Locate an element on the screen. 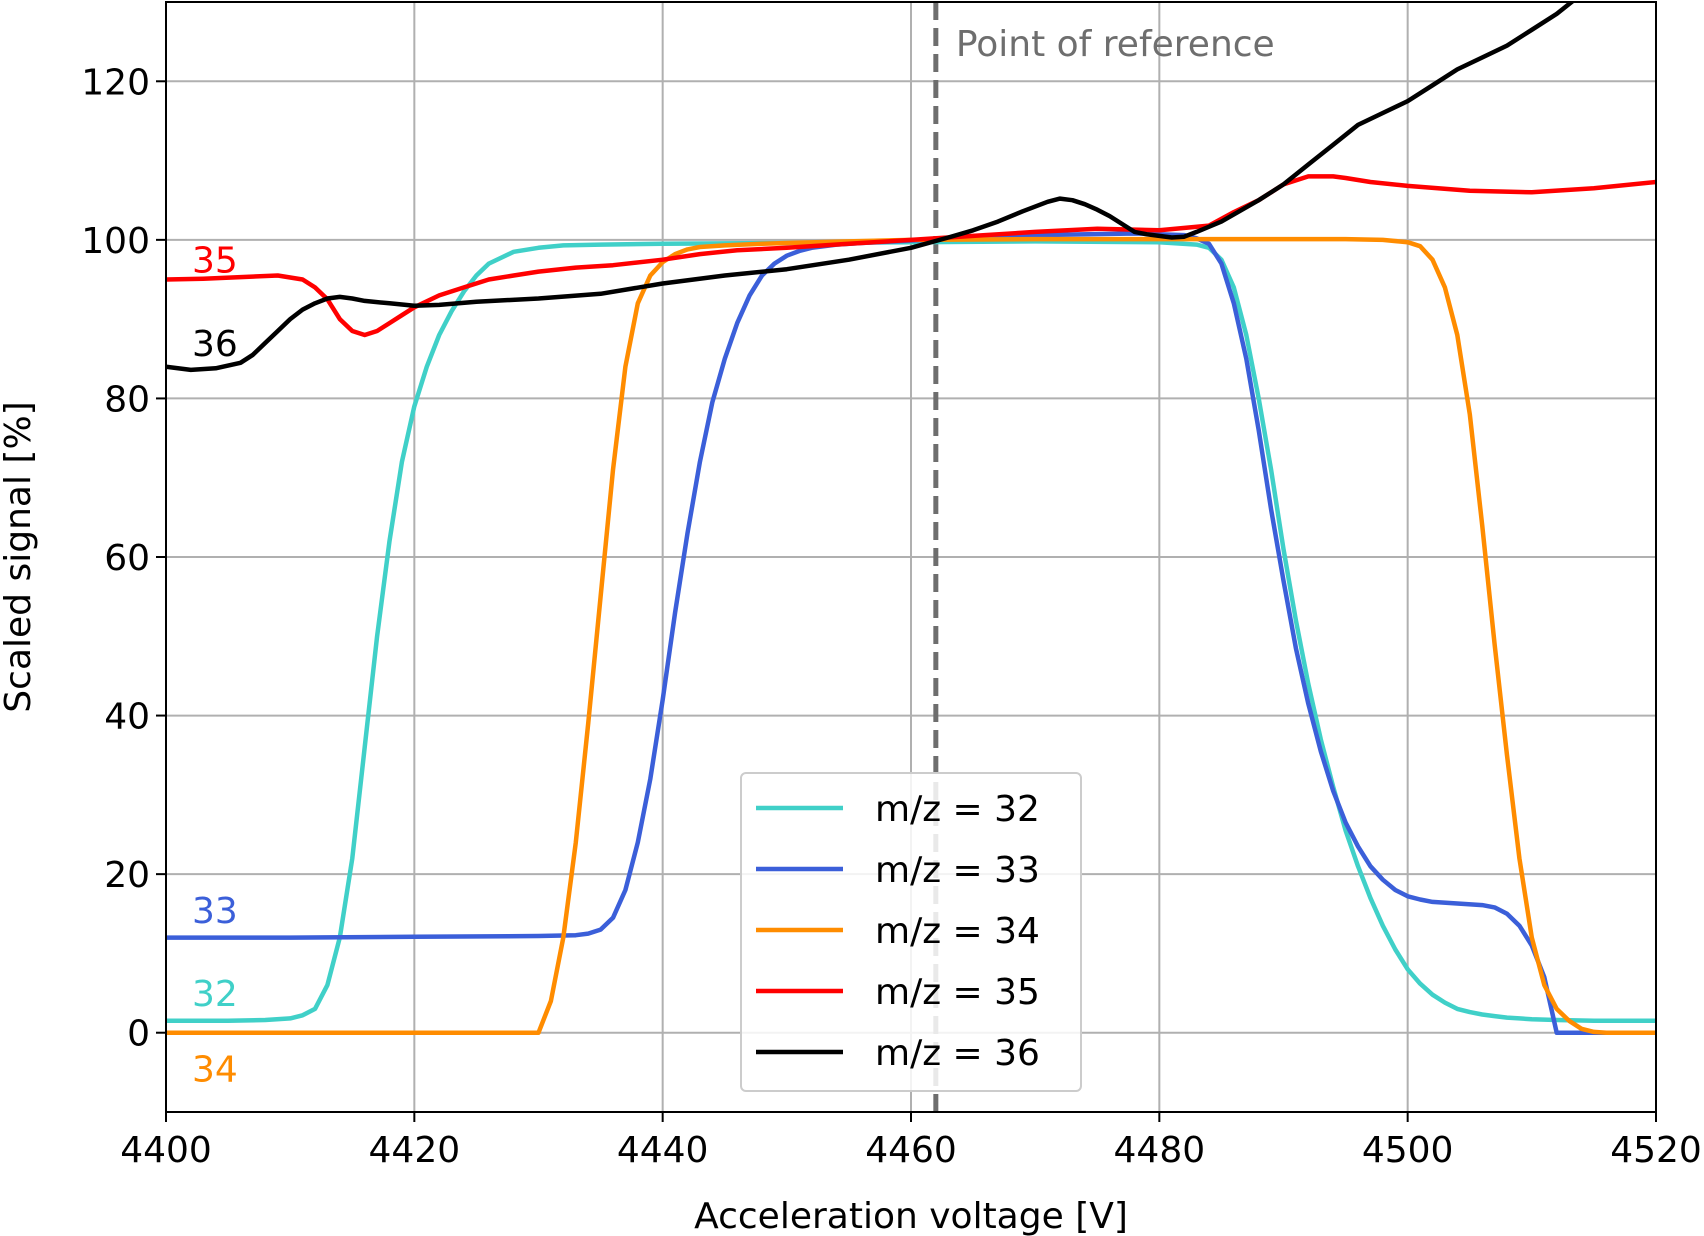 This screenshot has height=1236, width=1704. x-tick-label: 4460 is located at coordinates (911, 1150).